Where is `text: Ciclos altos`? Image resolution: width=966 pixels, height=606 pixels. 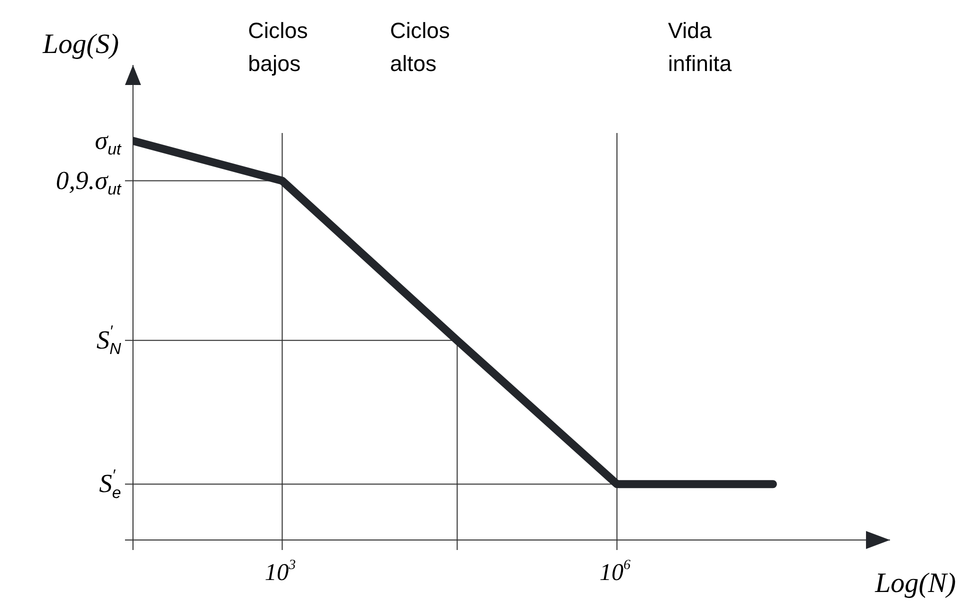
text: Ciclos altos is located at coordinates (420, 47).